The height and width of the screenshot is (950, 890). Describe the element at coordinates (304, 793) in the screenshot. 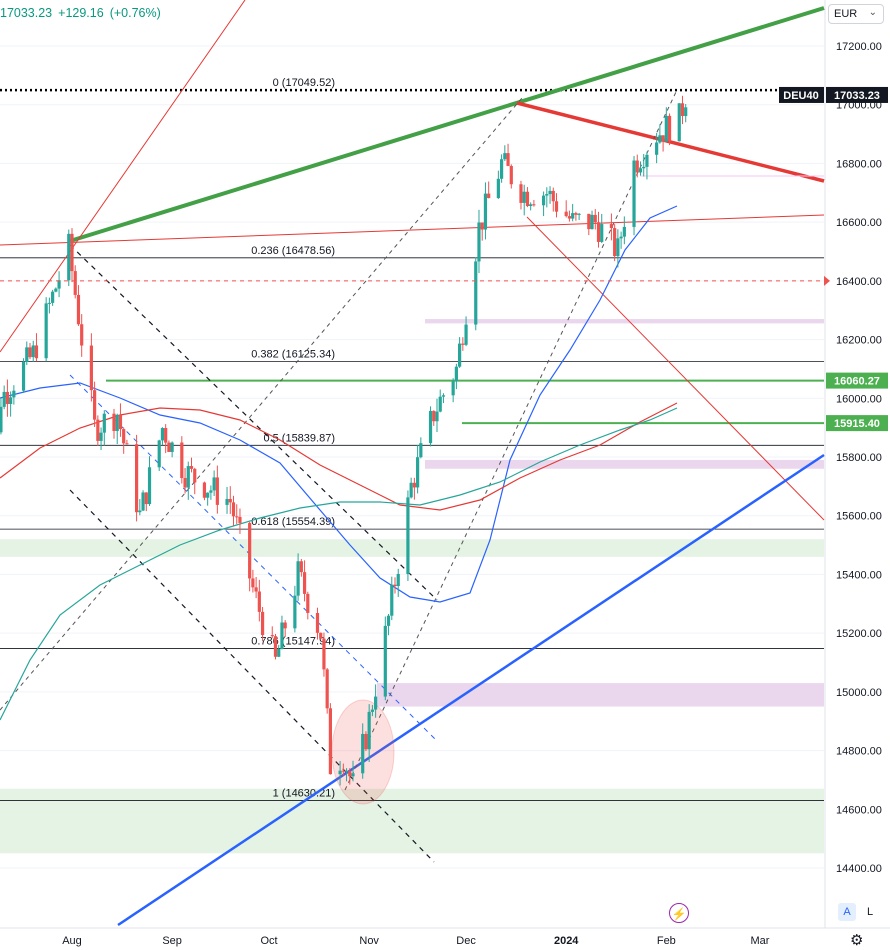

I see `fib-level-label: 1 (14630.21)` at that location.